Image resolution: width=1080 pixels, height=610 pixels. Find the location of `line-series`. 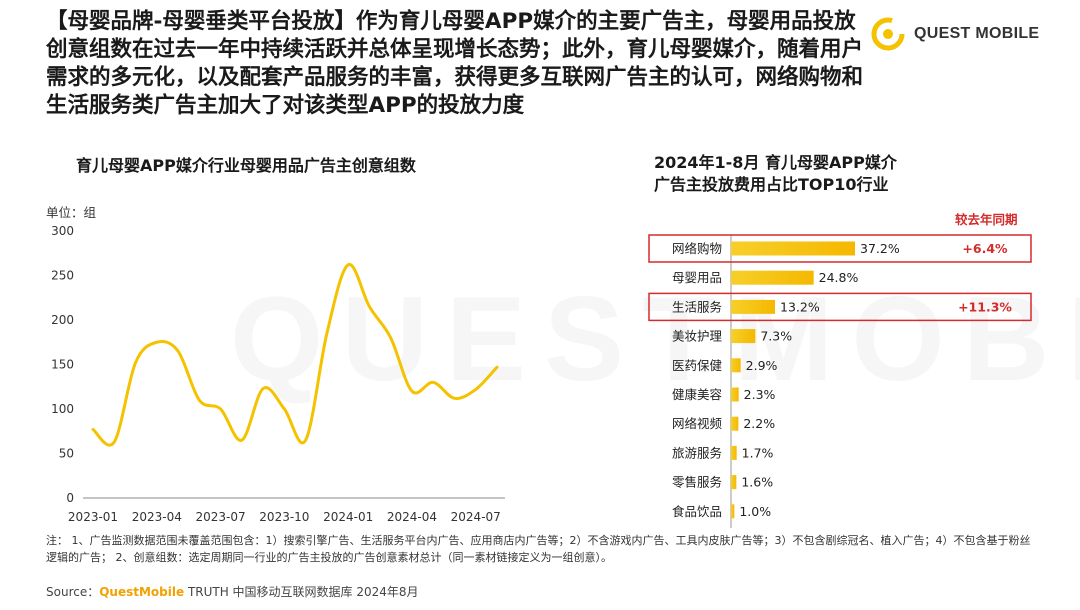

line-series is located at coordinates (295, 355).